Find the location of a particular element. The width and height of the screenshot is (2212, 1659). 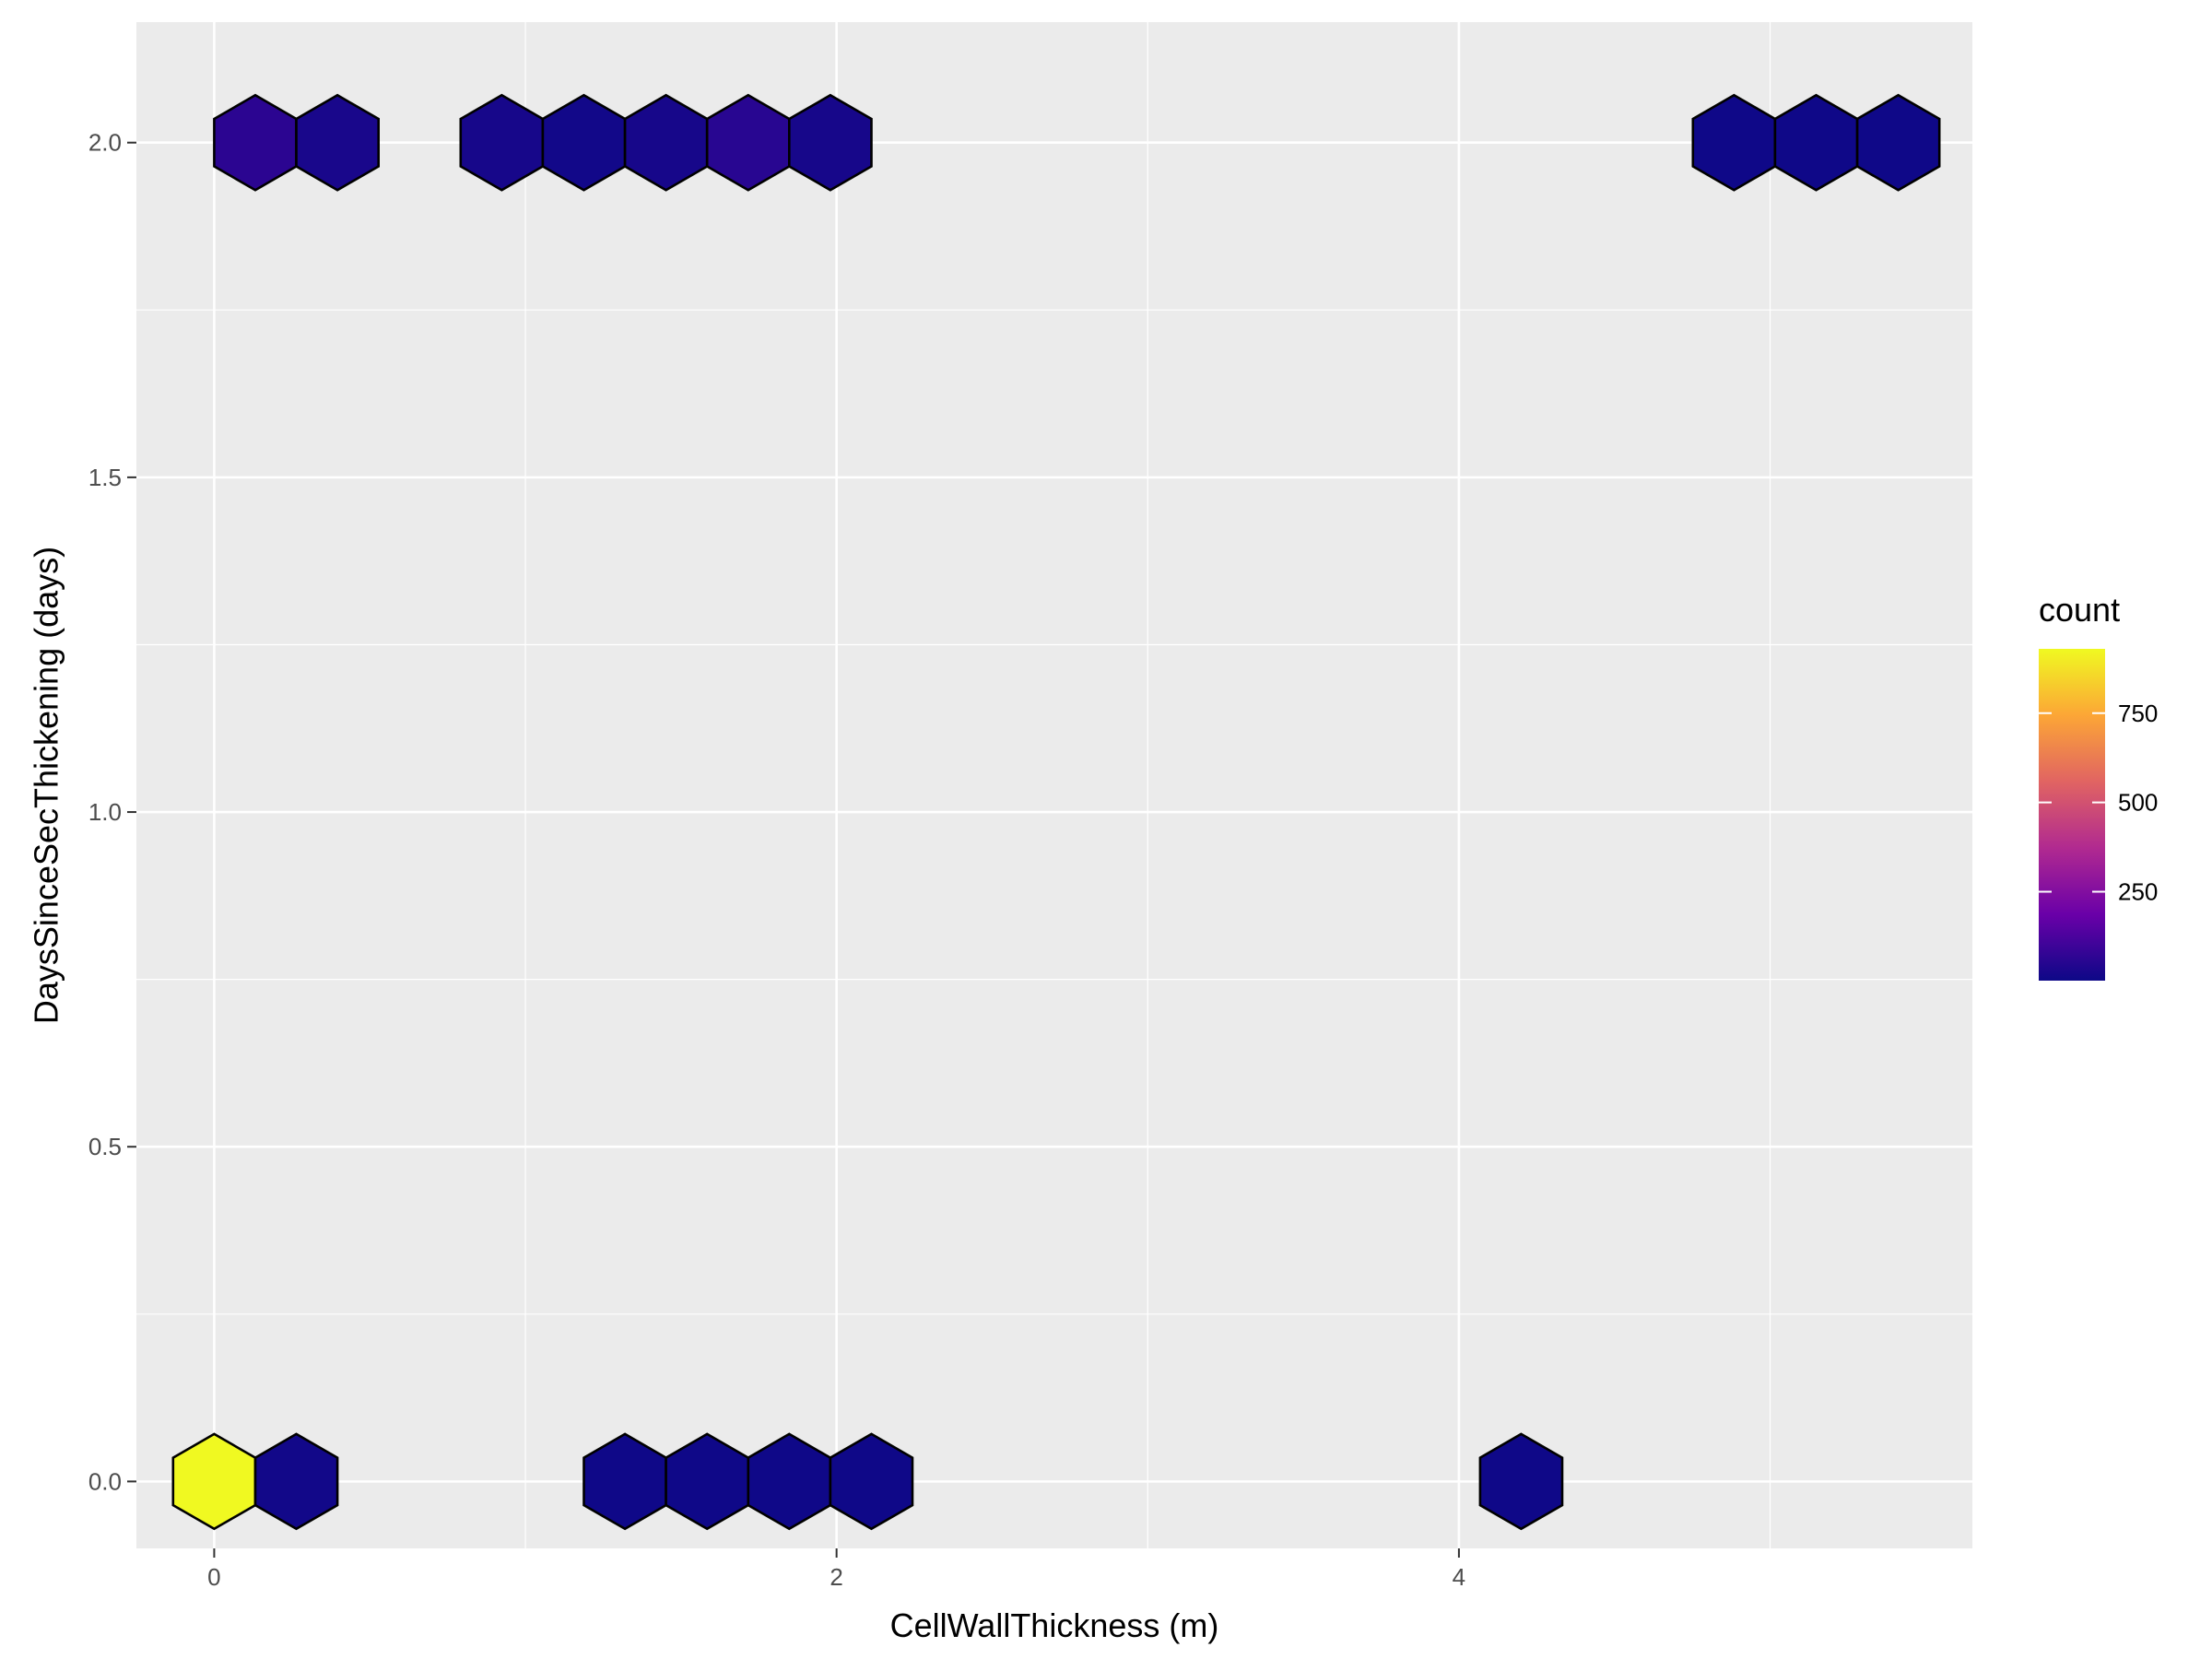

legend-tick-label: 500 is located at coordinates (2138, 803).